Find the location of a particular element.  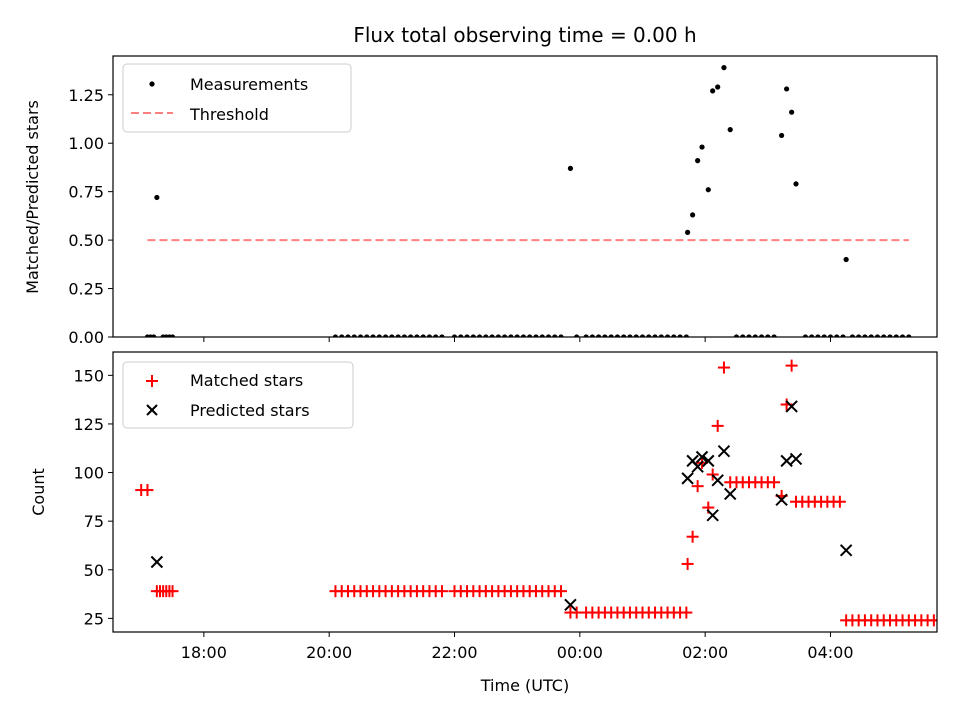

x-tick-label: 20:00 is located at coordinates (329, 652).